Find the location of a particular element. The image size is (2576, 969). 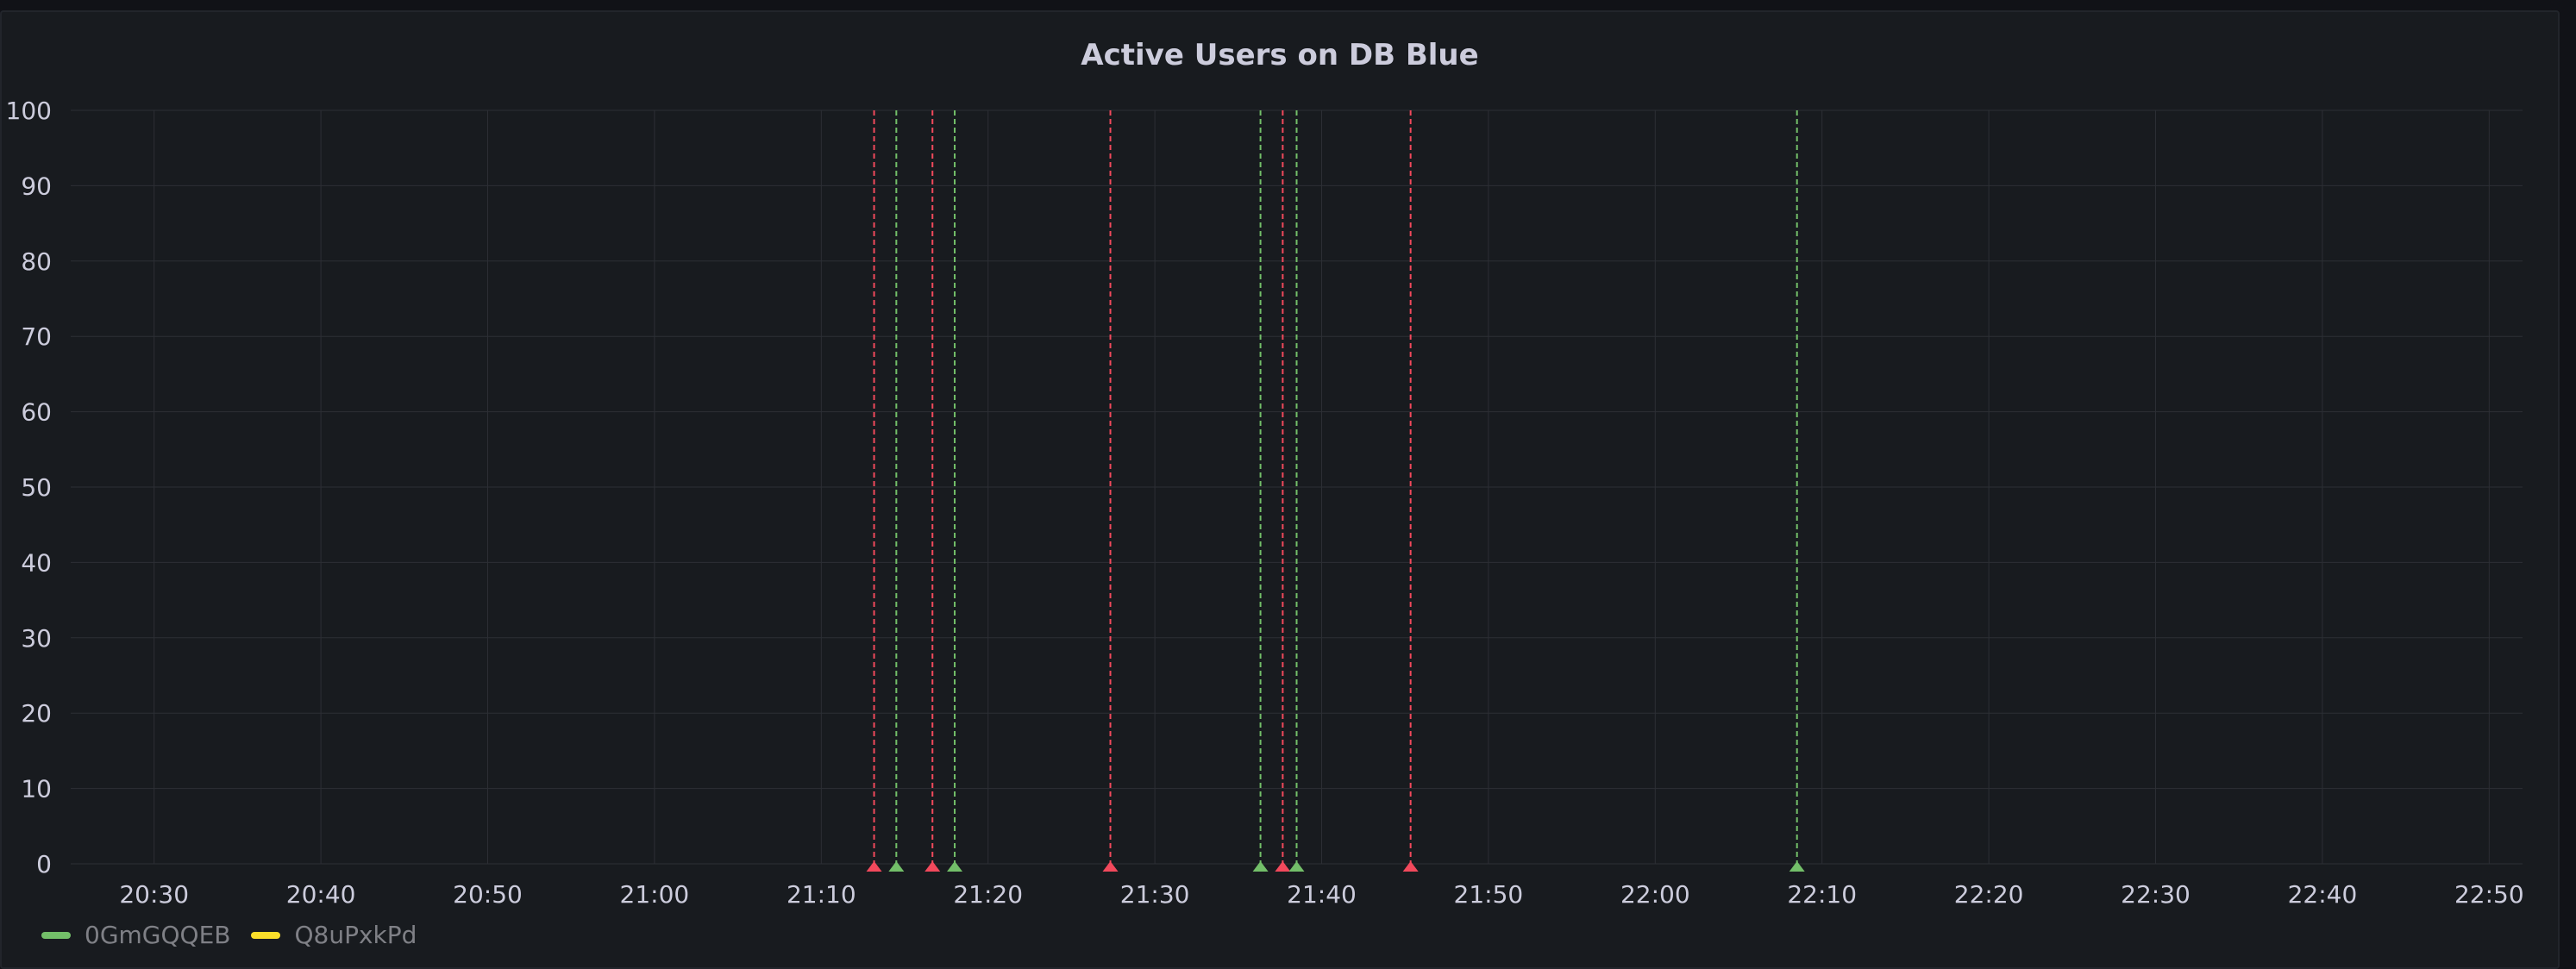

y-tick-label: 90 is located at coordinates (36, 186).